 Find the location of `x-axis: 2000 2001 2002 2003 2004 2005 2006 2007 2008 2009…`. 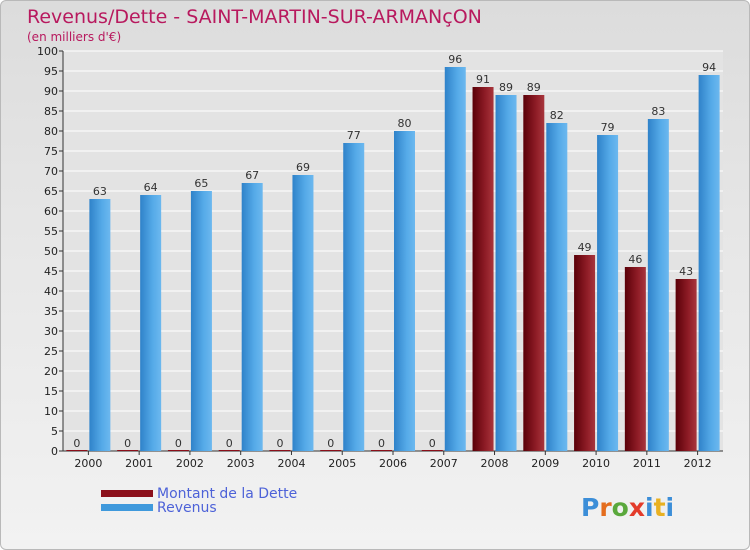

x-axis: 2000 2001 2002 2003 2004 2005 2006 2007 2008 2009… is located at coordinates (393, 460).